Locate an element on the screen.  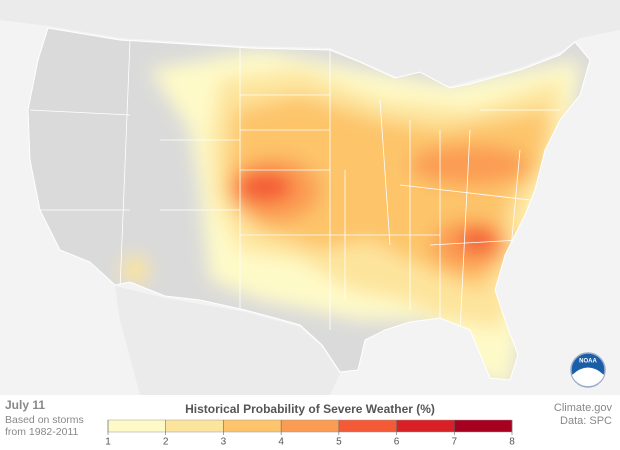
legend-tick-label: 4 is located at coordinates (281, 442).